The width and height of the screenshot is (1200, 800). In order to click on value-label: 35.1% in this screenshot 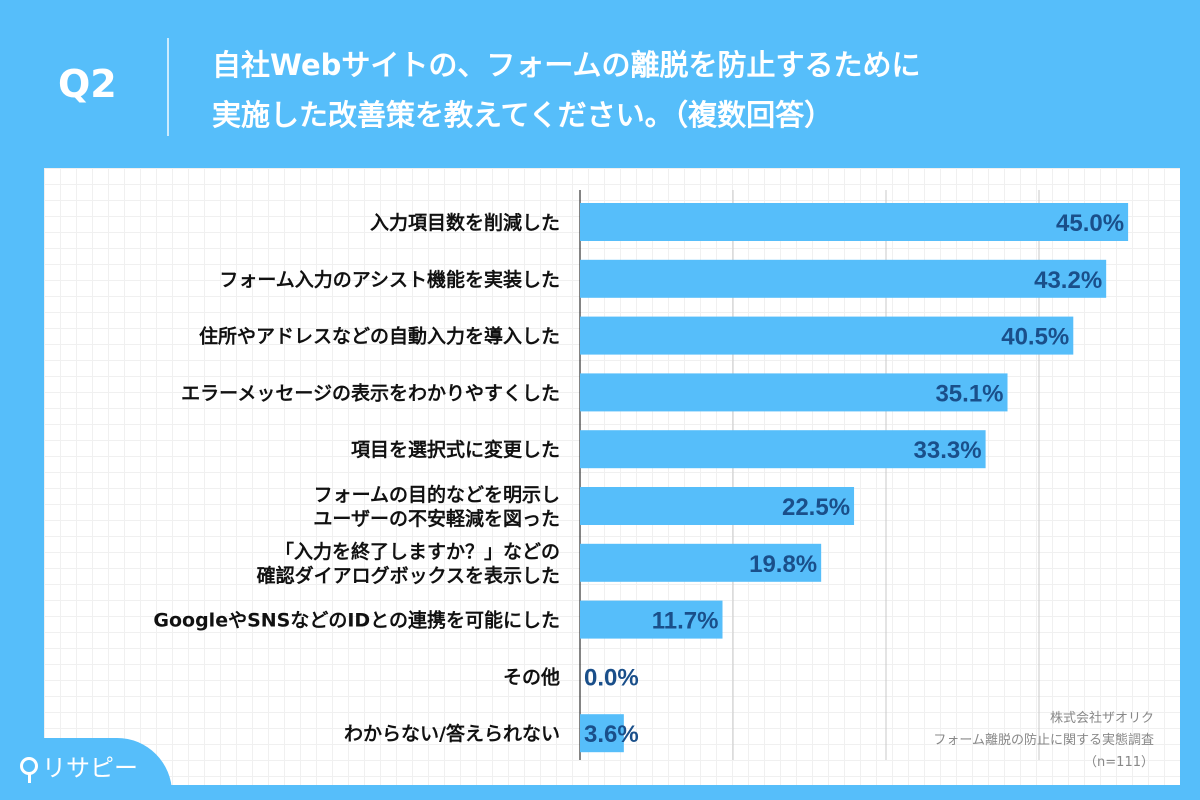, I will do `click(969, 393)`.